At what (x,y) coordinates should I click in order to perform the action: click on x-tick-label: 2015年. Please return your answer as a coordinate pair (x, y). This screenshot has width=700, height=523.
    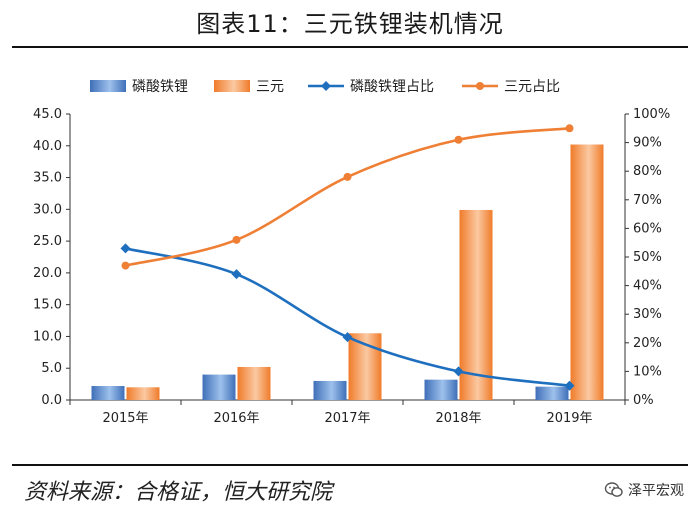
    Looking at the image, I should click on (125, 418).